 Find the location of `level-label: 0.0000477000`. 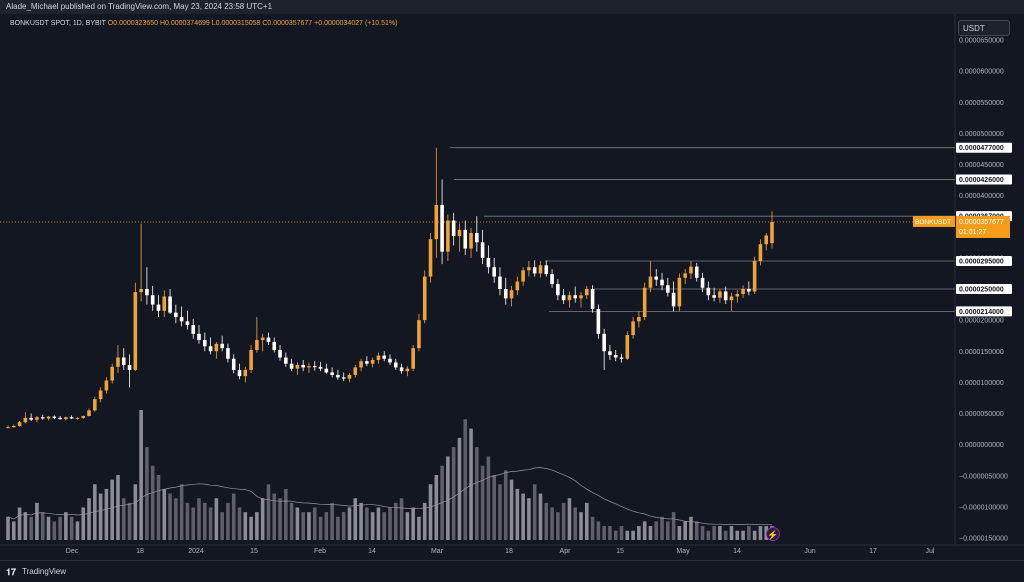

level-label: 0.0000477000 is located at coordinates (981, 148).